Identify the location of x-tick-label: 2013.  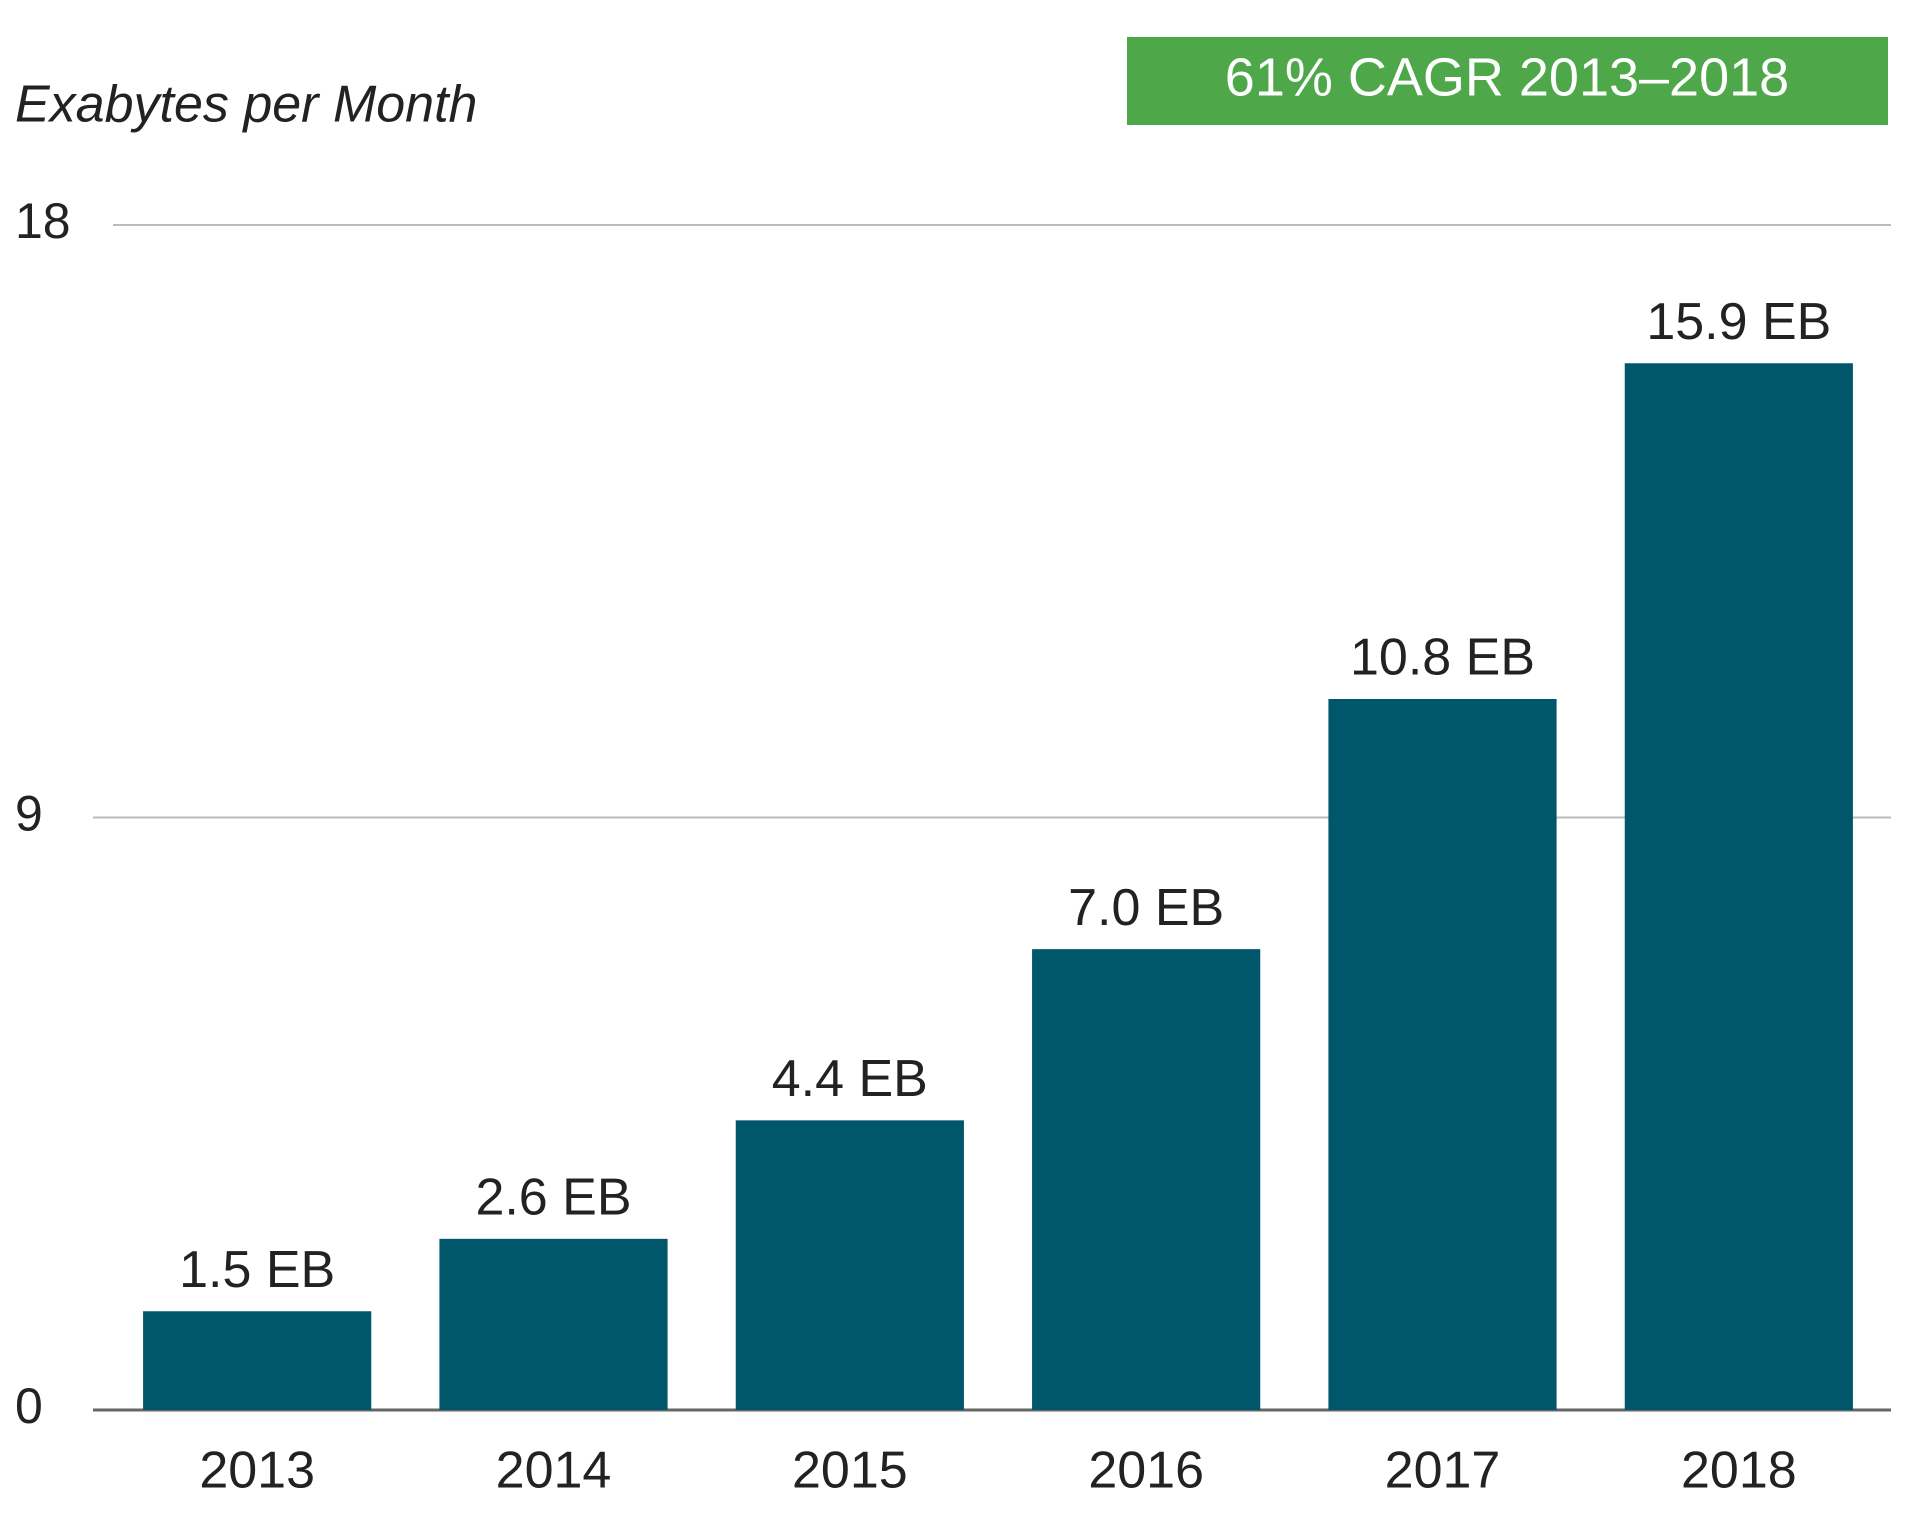
(257, 1471).